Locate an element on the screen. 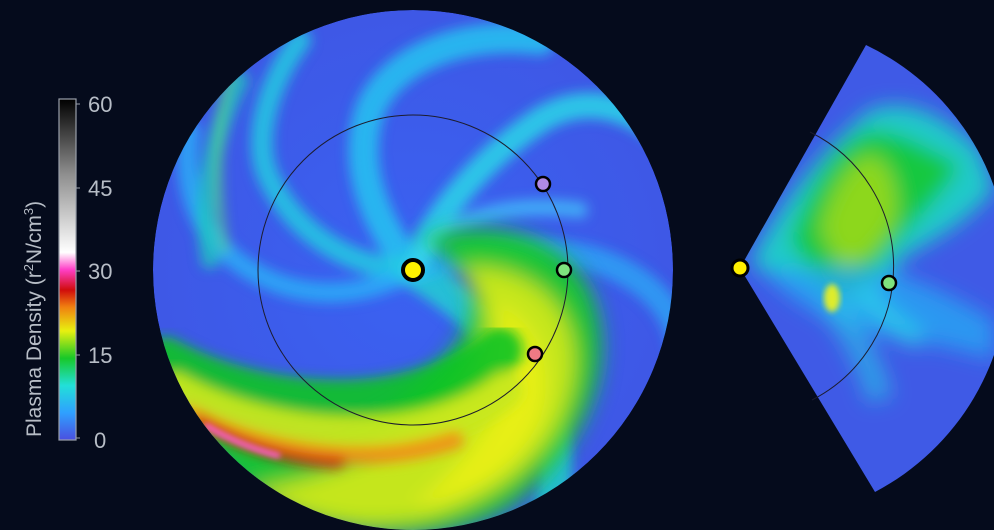 The height and width of the screenshot is (530, 994). colorbar-title: Plasma Density (r2N/cm3) is located at coordinates (33, 319).